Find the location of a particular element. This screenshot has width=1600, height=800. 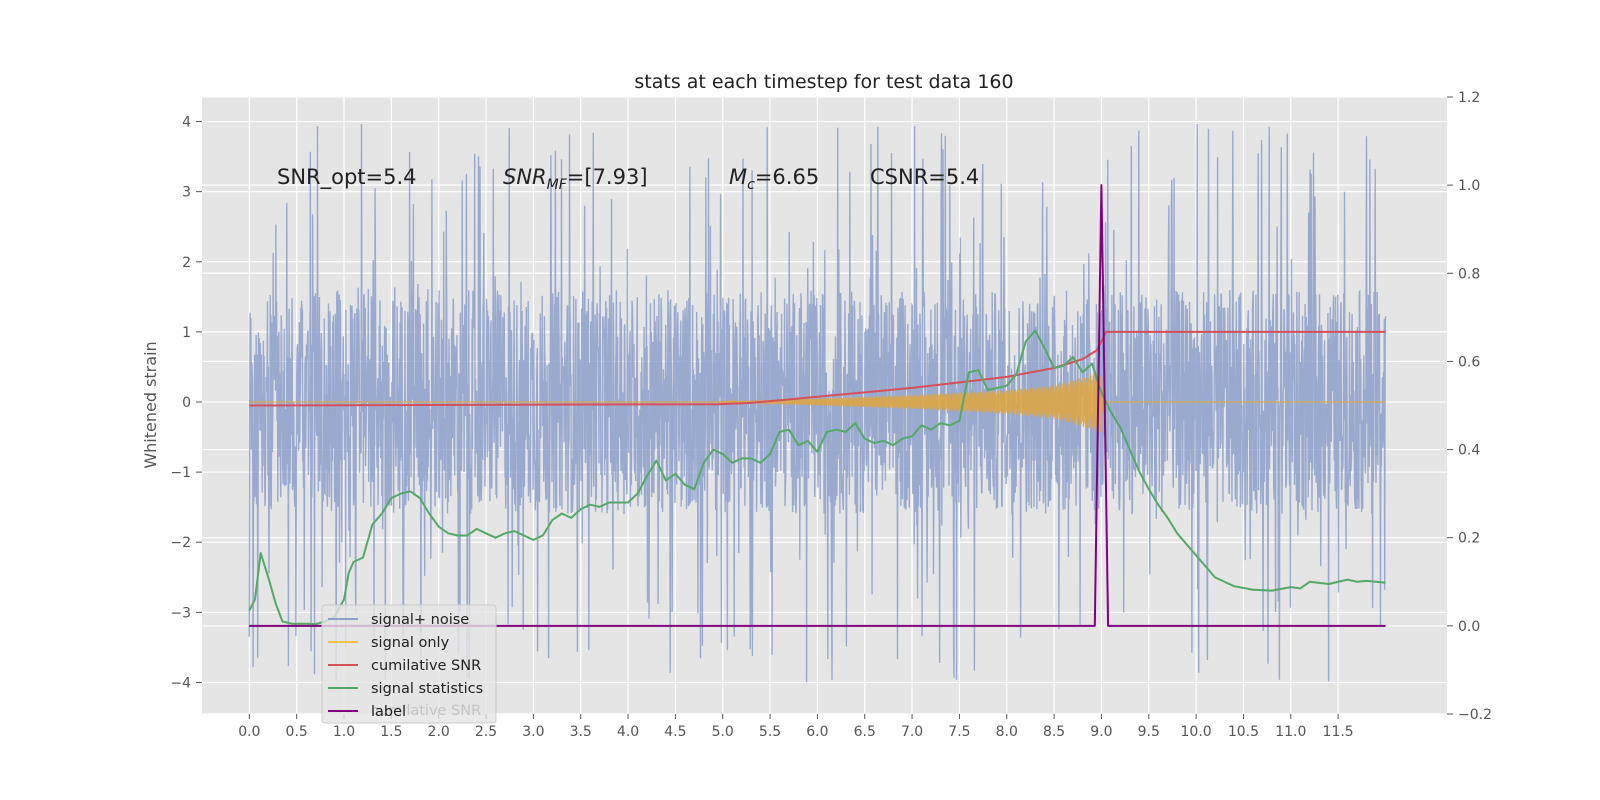

annotation-snr-mf: SNRMF=[7.93] is located at coordinates (575, 179).